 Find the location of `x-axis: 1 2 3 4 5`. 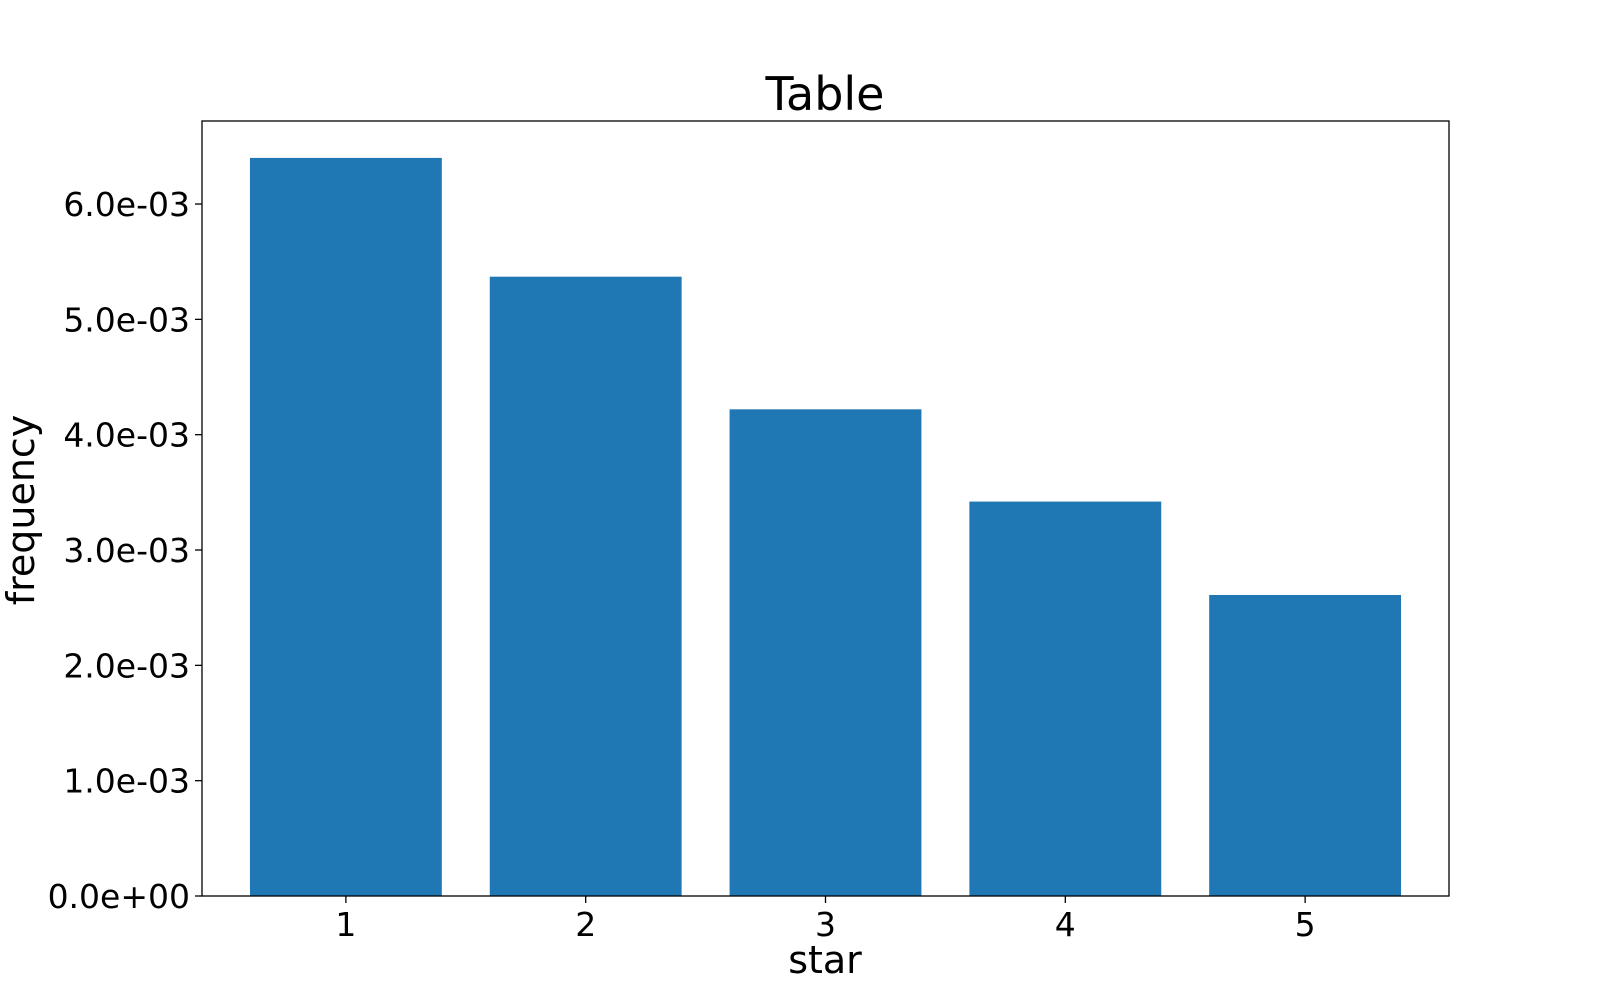

x-axis: 1 2 3 4 5 is located at coordinates (825, 920).